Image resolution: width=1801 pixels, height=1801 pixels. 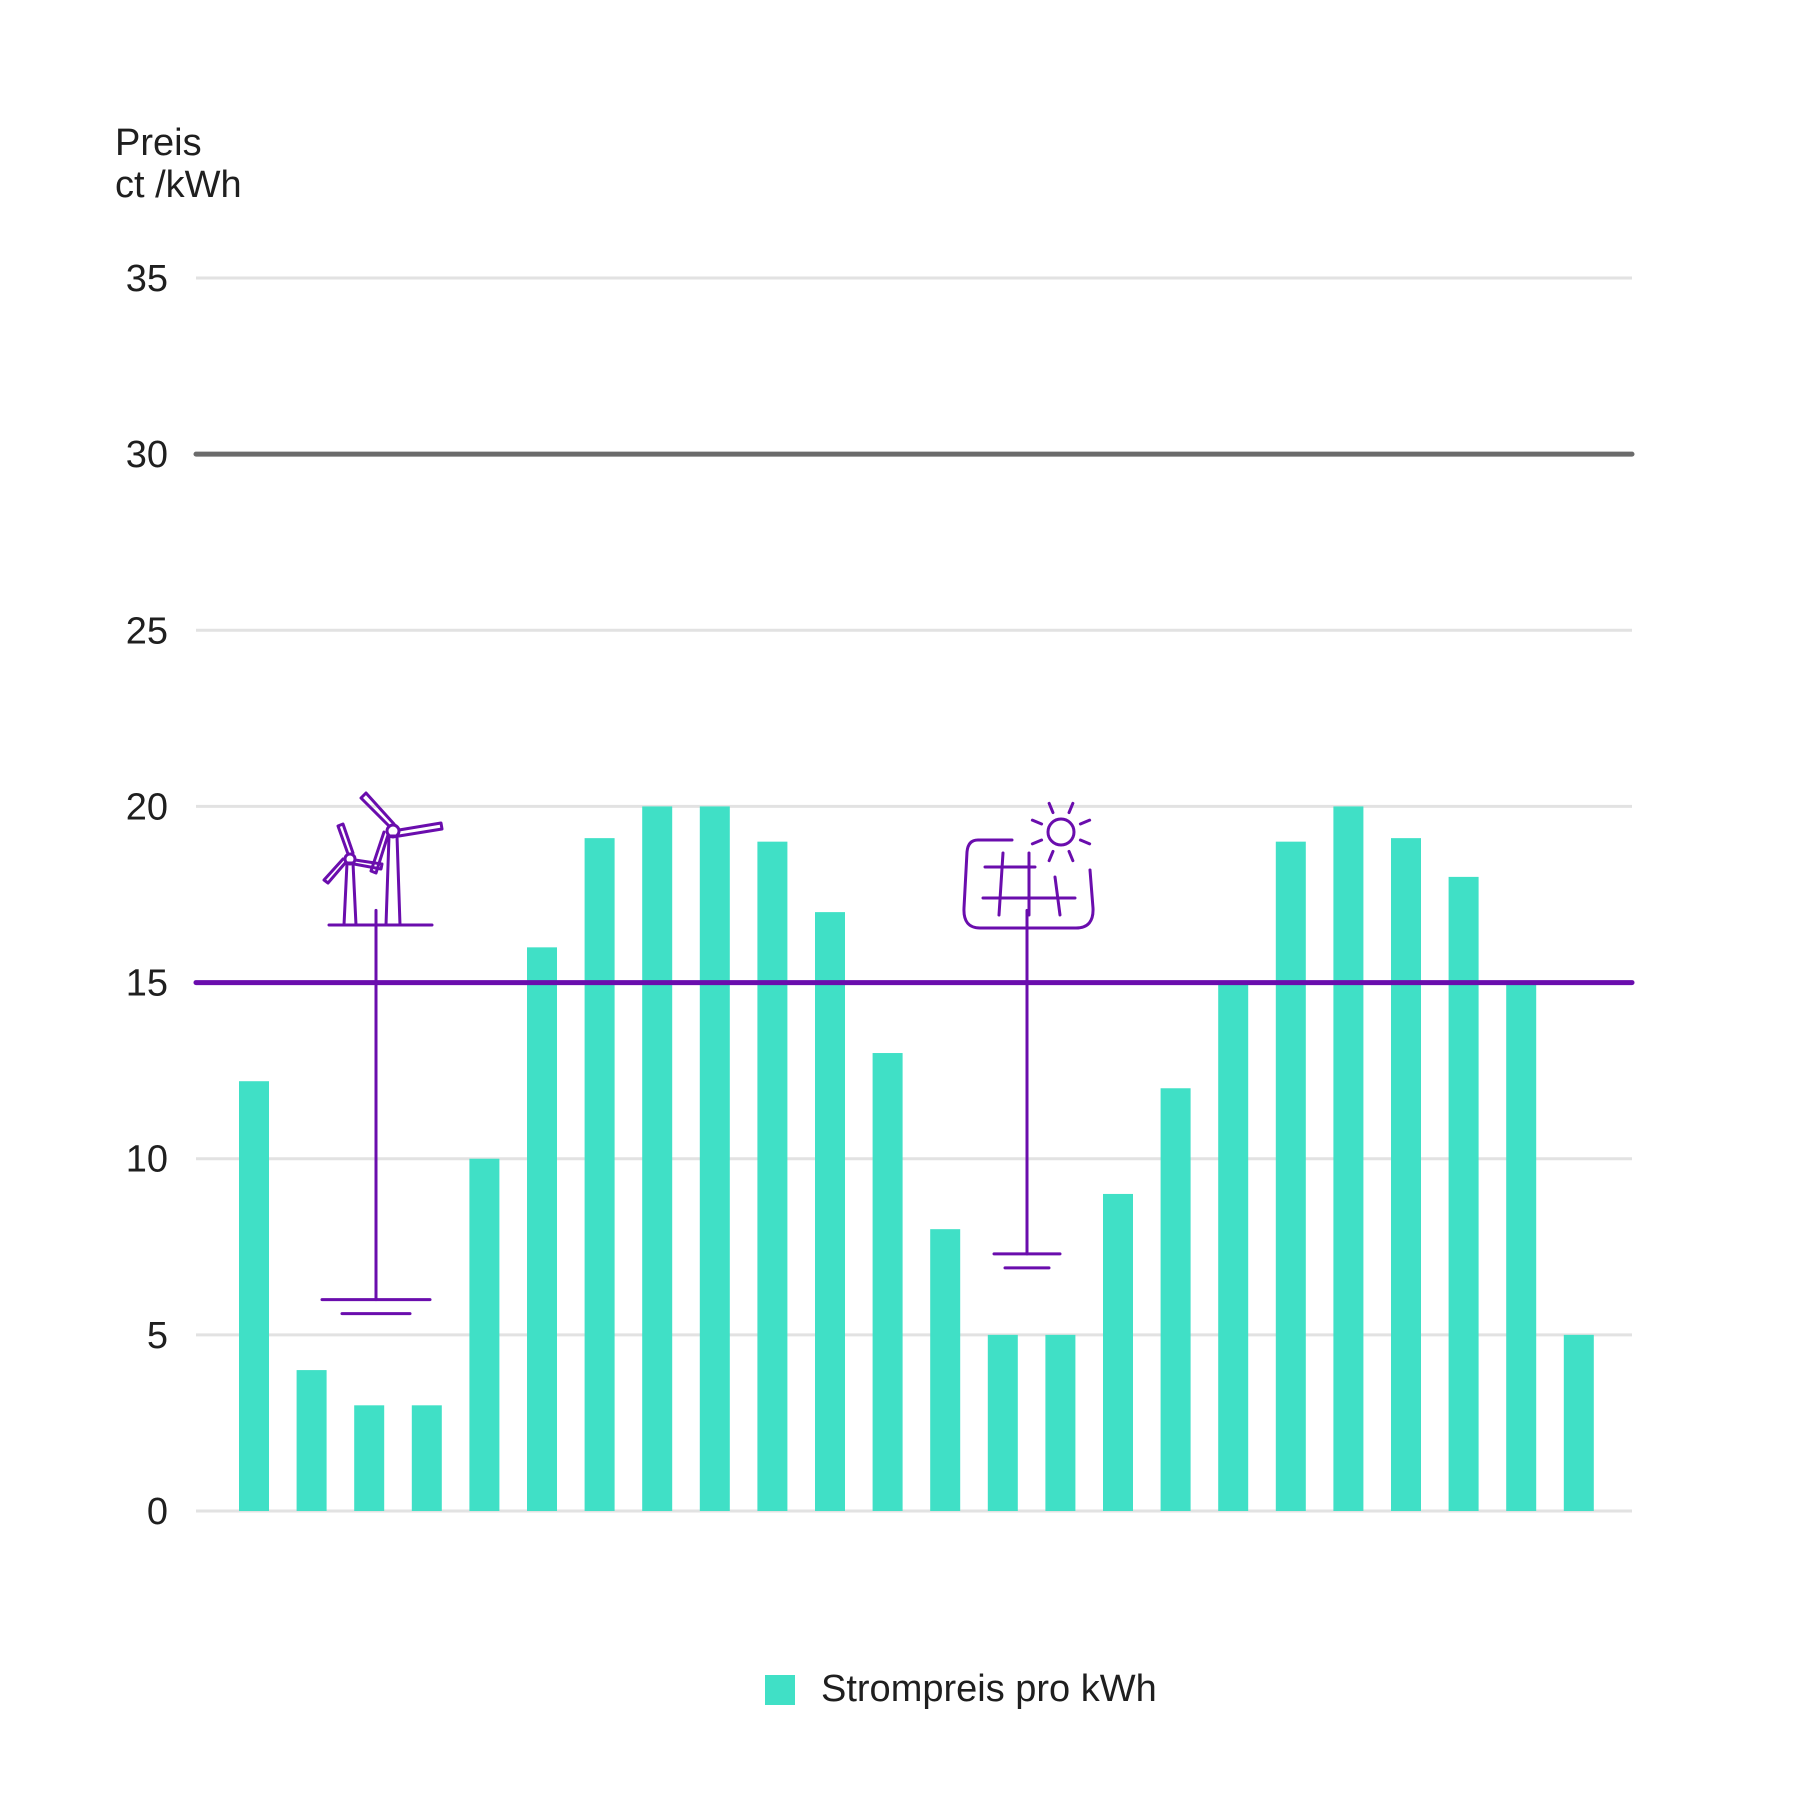 I want to click on solar-panel-frame, so click(x=1028, y=884).